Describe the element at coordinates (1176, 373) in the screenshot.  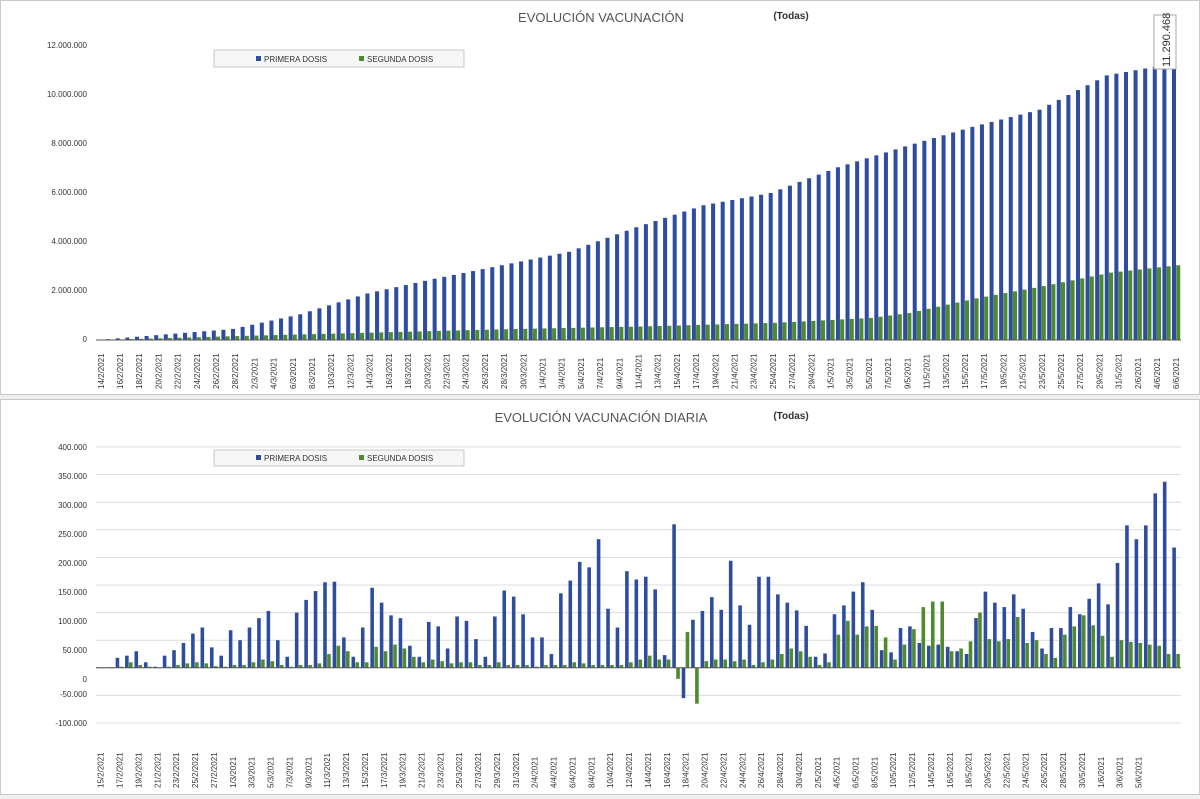
I see `x-tick-label: 6/6/2021` at that location.